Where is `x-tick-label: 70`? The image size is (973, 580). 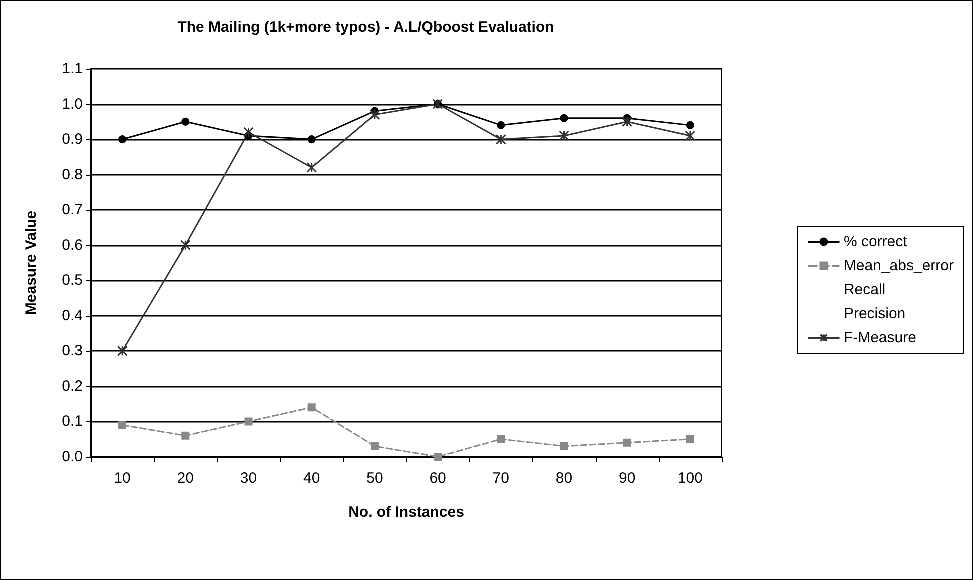
x-tick-label: 70 is located at coordinates (501, 478).